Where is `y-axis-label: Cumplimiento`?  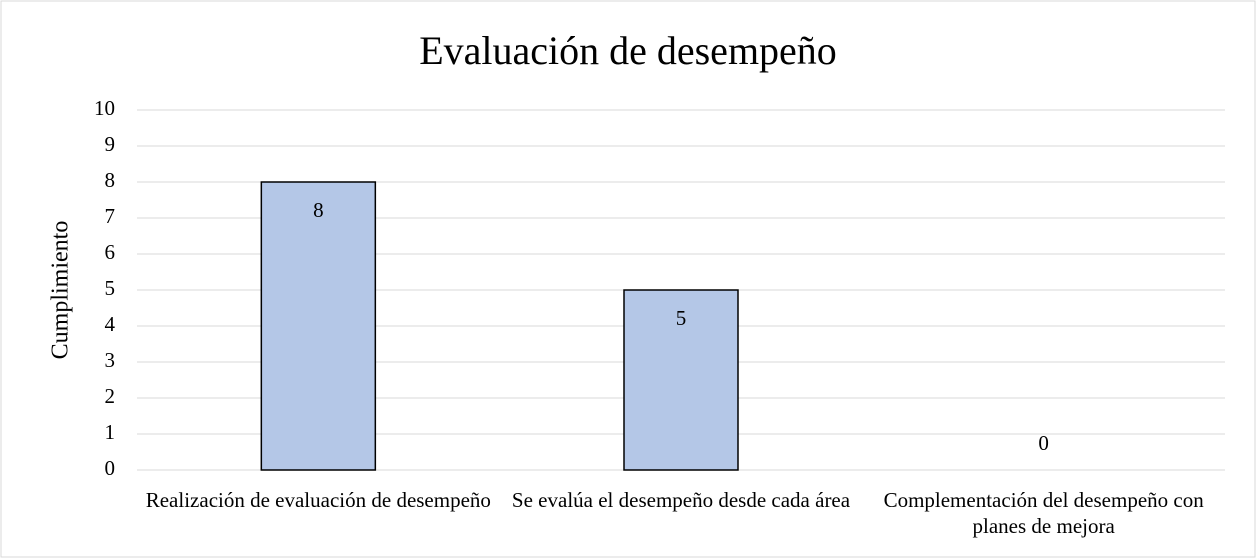 y-axis-label: Cumplimiento is located at coordinates (61, 290).